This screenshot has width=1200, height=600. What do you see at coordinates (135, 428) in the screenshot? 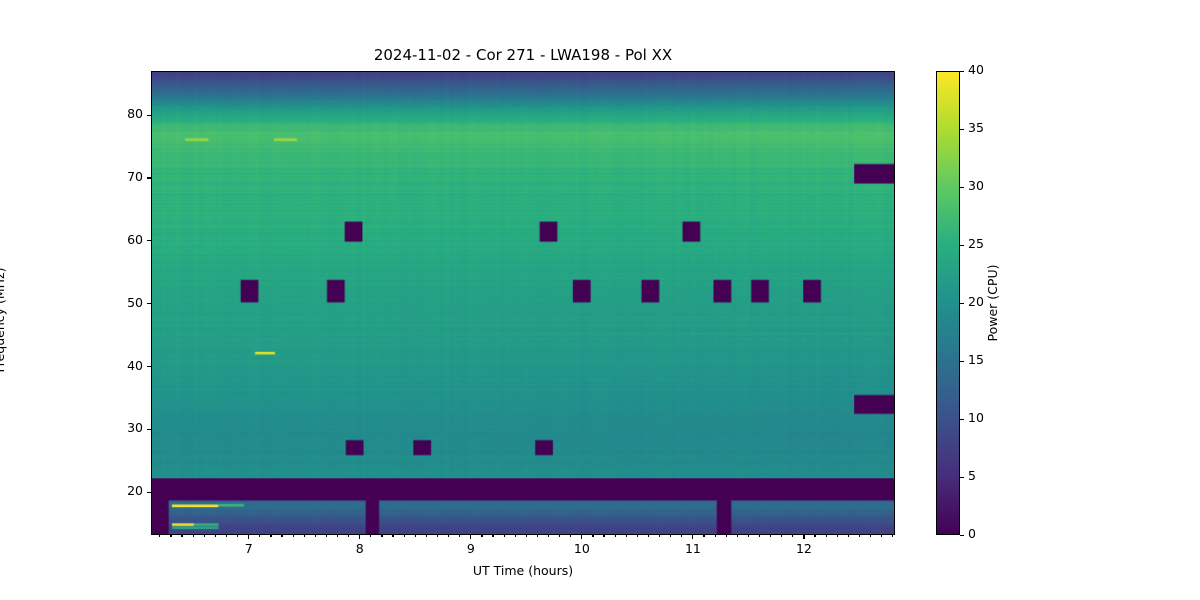
I see `y-tick-label: 30` at bounding box center [135, 428].